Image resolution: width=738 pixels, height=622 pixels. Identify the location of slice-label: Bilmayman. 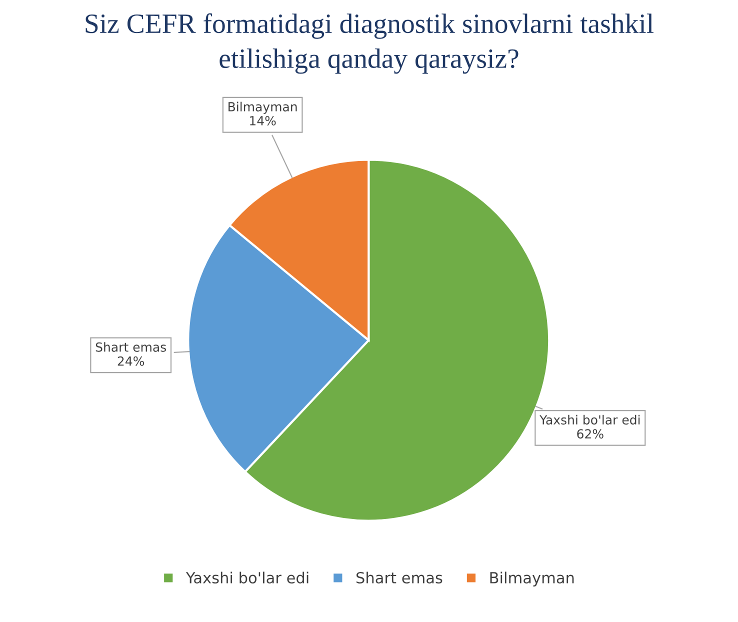
(262, 108).